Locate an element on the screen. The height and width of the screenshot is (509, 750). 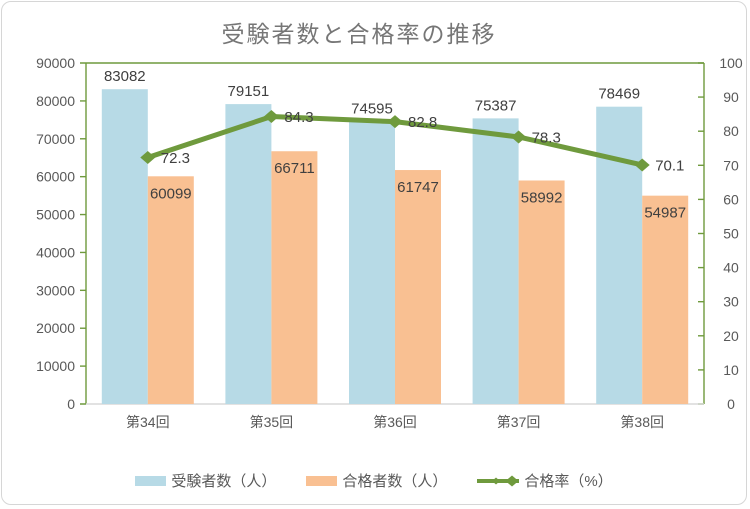
legend-item-examinees: 受験者数（人） is located at coordinates (205, 480).